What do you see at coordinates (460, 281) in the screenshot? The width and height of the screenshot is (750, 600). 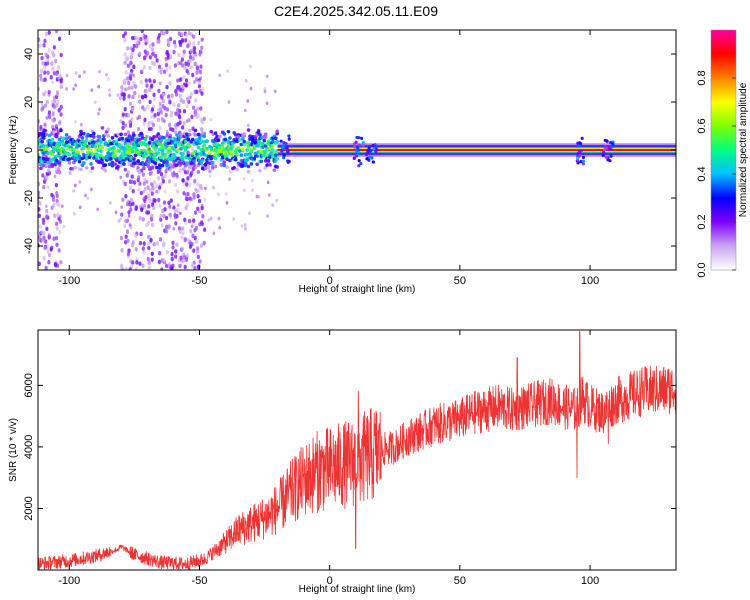 I see `spectrogram-x-tick-label: 50` at bounding box center [460, 281].